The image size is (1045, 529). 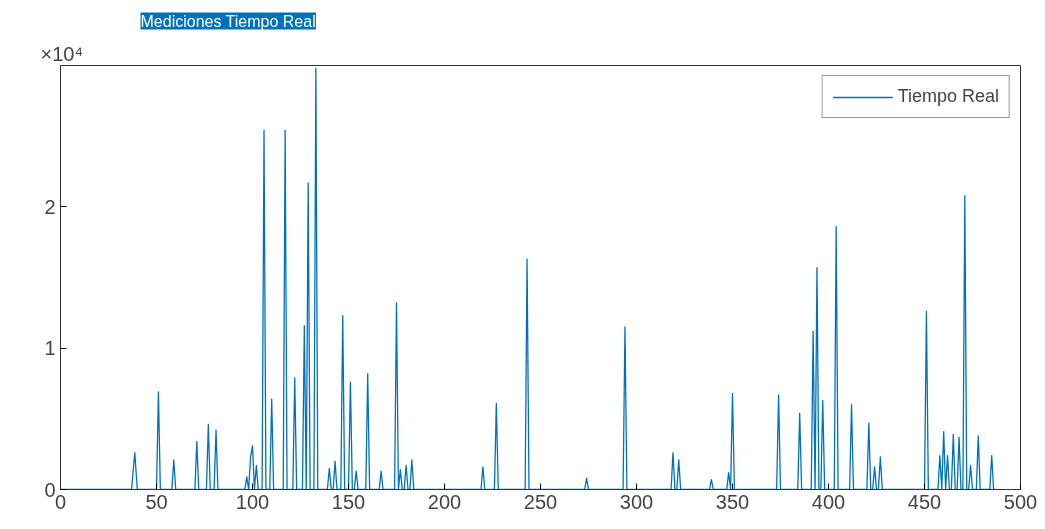 What do you see at coordinates (62, 53) in the screenshot?
I see `text: ×10⁴` at bounding box center [62, 53].